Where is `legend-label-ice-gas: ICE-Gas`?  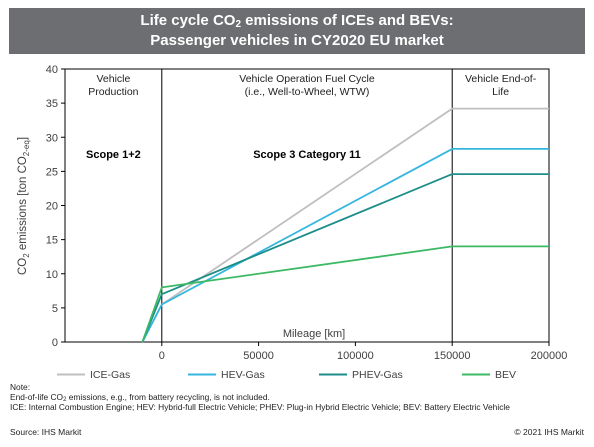
legend-label-ice-gas: ICE-Gas is located at coordinates (110, 375).